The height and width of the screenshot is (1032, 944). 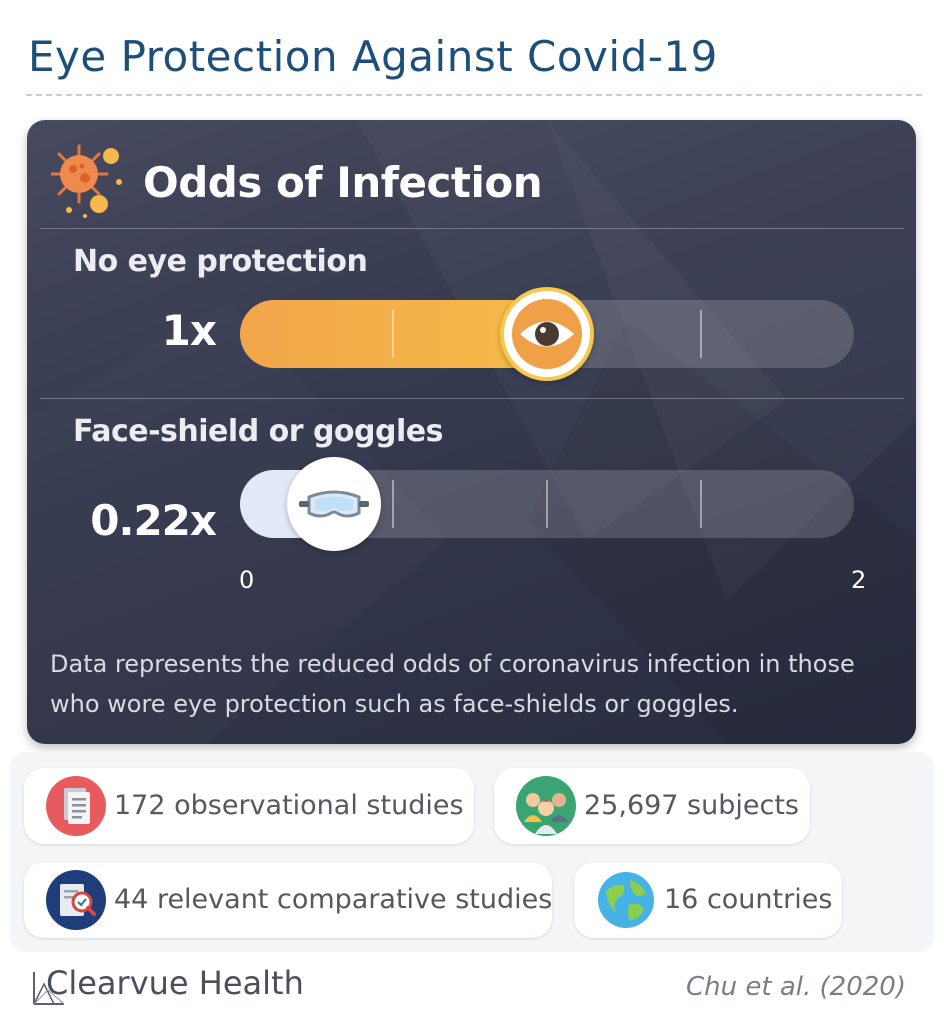 I want to click on globe-icon, so click(x=626, y=900).